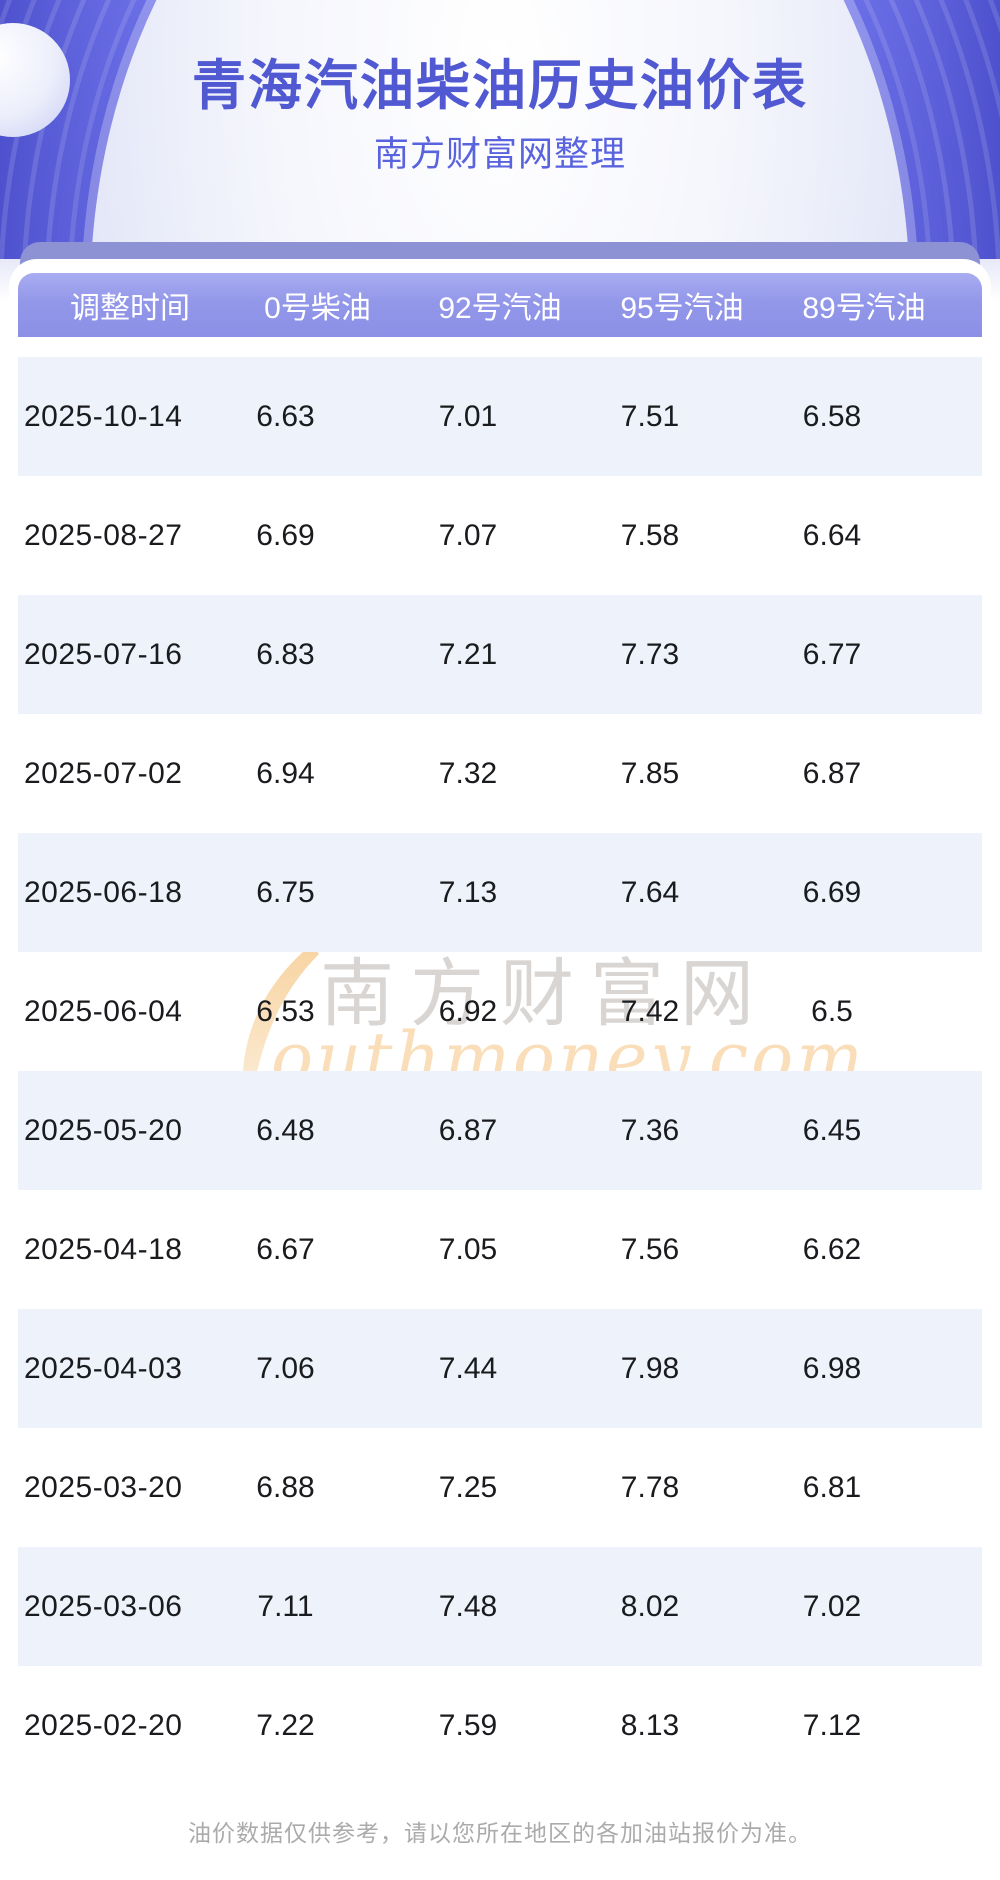 The image size is (1000, 1880). I want to click on table-row: 2025-02-20 7.22 7.59 8.13 7.12, so click(500, 1725).